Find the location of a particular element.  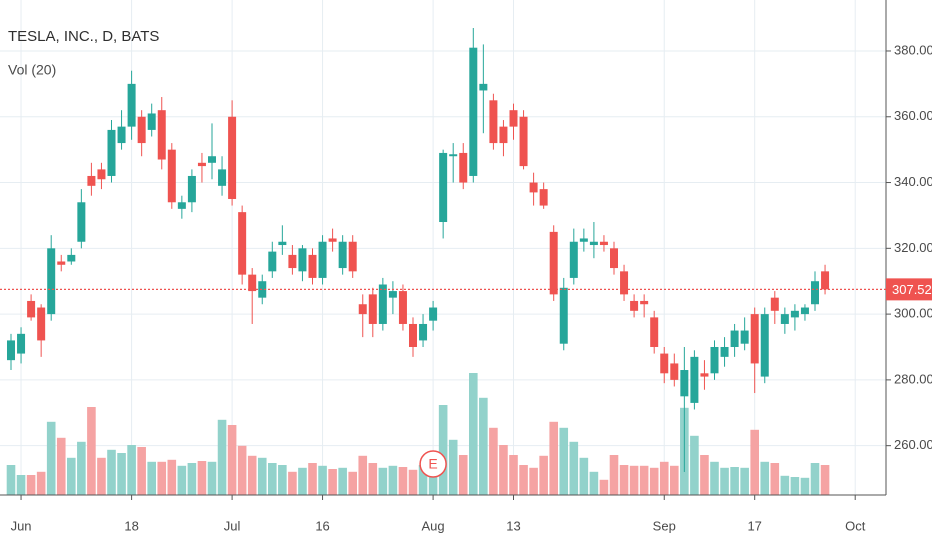

chart-title: TESLA, INC., D, BATS is located at coordinates (83, 36).